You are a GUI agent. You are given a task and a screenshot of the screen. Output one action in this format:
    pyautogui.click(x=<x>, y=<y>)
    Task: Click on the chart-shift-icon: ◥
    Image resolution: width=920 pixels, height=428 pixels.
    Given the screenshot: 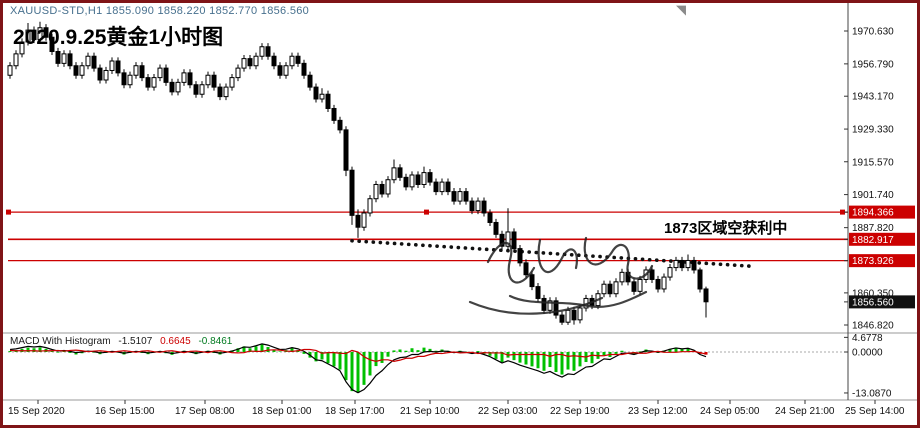 What is the action you would take?
    pyautogui.click(x=681, y=9)
    